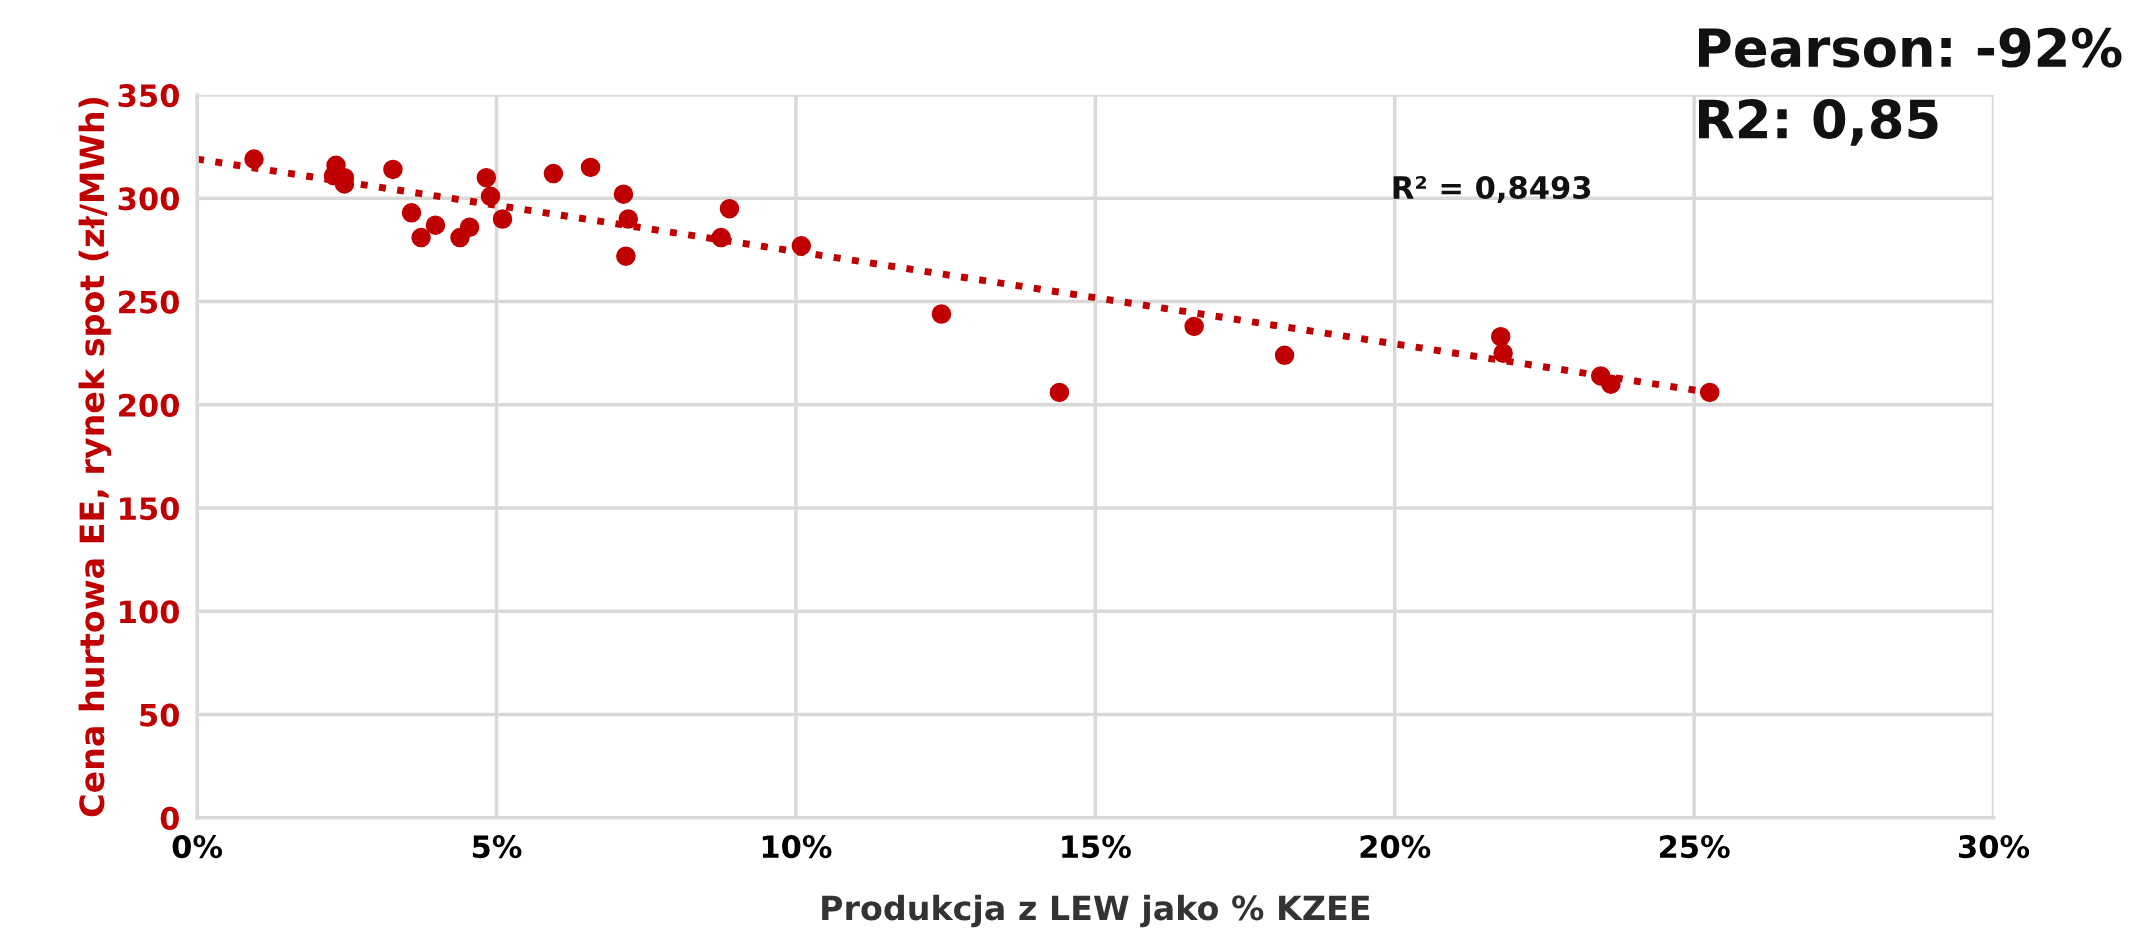 Image resolution: width=2131 pixels, height=951 pixels. Describe the element at coordinates (149, 509) in the screenshot. I see `y-tick-label: 150` at that location.